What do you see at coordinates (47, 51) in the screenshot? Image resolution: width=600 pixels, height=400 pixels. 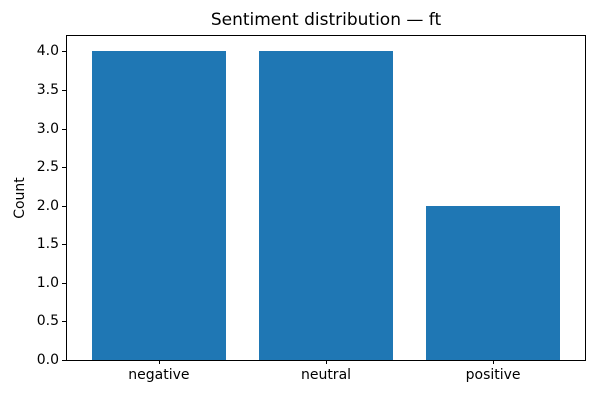 I see `y-tick-label: 4.0` at bounding box center [47, 51].